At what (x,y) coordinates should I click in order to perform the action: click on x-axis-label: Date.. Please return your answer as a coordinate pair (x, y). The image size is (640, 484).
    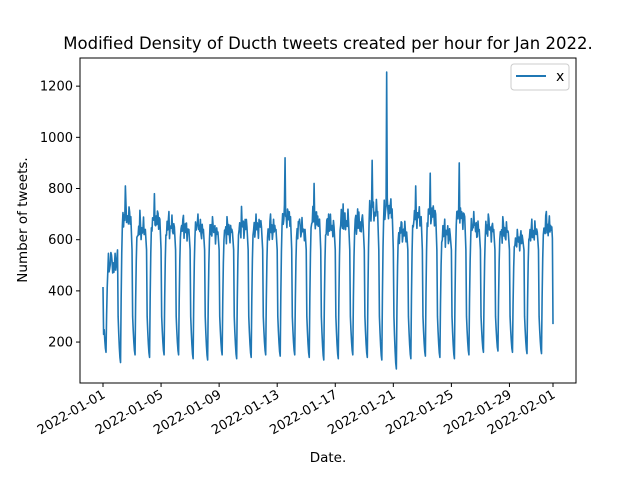
    Looking at the image, I should click on (328, 458).